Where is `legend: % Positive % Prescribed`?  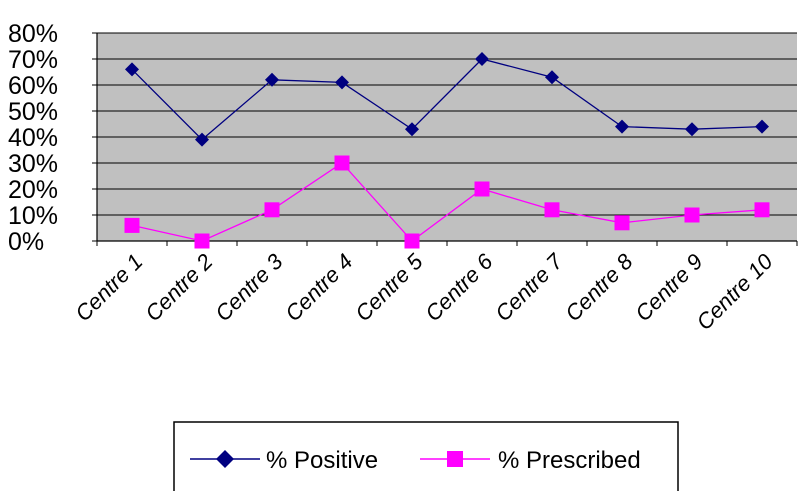
legend: % Positive % Prescribed is located at coordinates (426, 456).